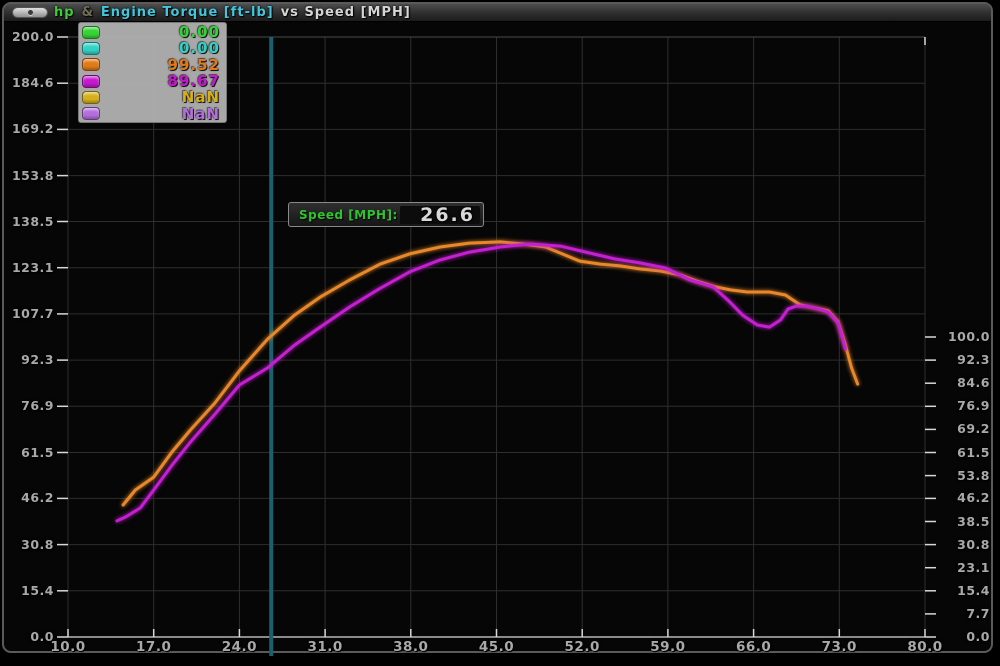  Describe the element at coordinates (152, 81) in the screenshot. I see `legend-row-magenta-channel: 89.67` at that location.